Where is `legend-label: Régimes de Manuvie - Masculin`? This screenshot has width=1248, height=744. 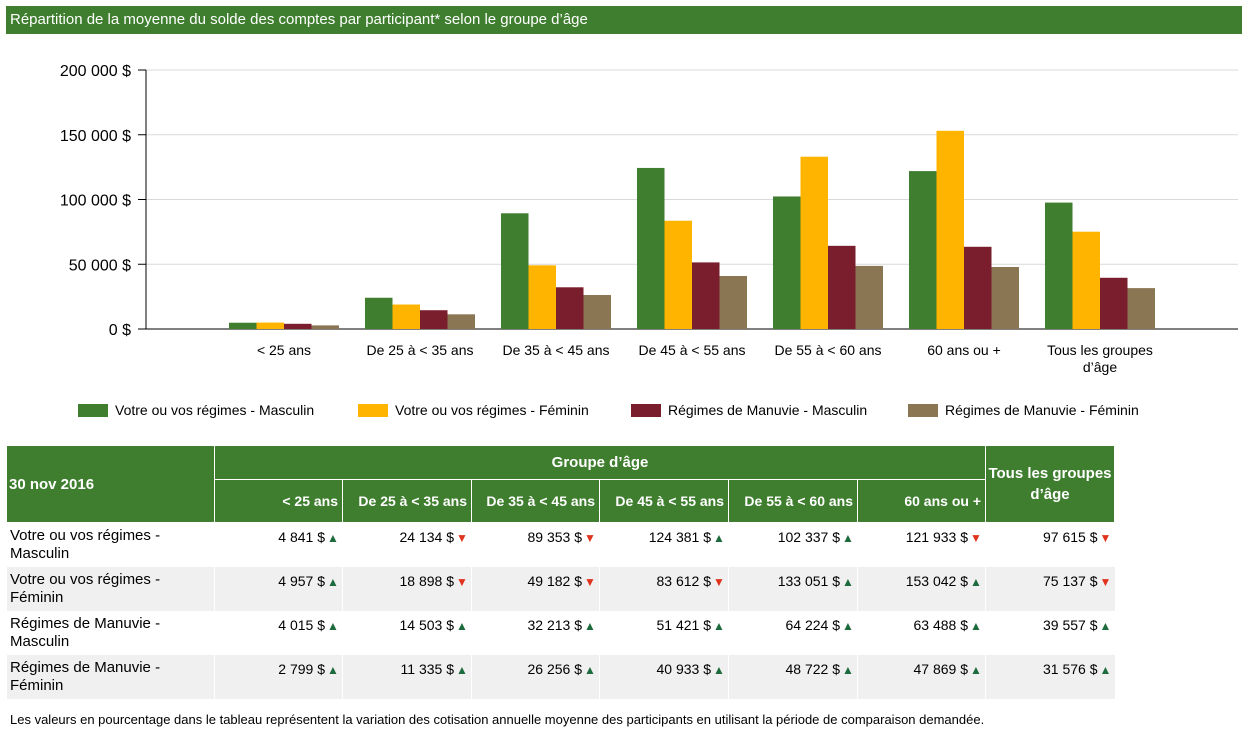
legend-label: Régimes de Manuvie - Masculin is located at coordinates (768, 410).